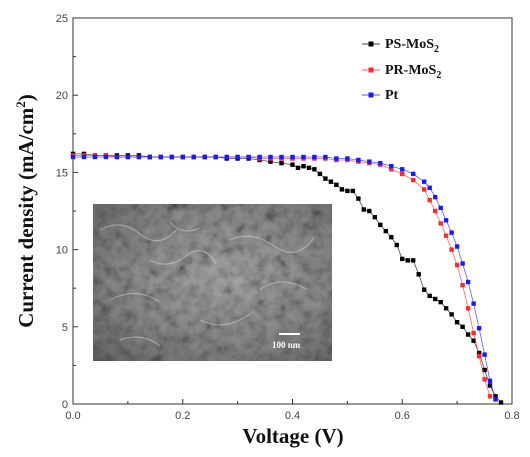 The height and width of the screenshot is (457, 530). What do you see at coordinates (65, 328) in the screenshot?
I see `y-tick-label: 5` at bounding box center [65, 328].